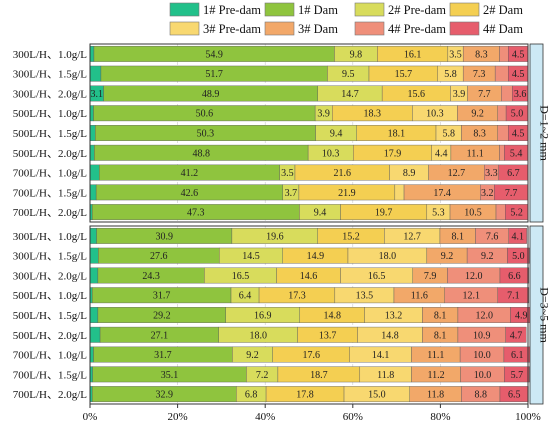  I want to click on data-label: 15.7, so click(404, 74).